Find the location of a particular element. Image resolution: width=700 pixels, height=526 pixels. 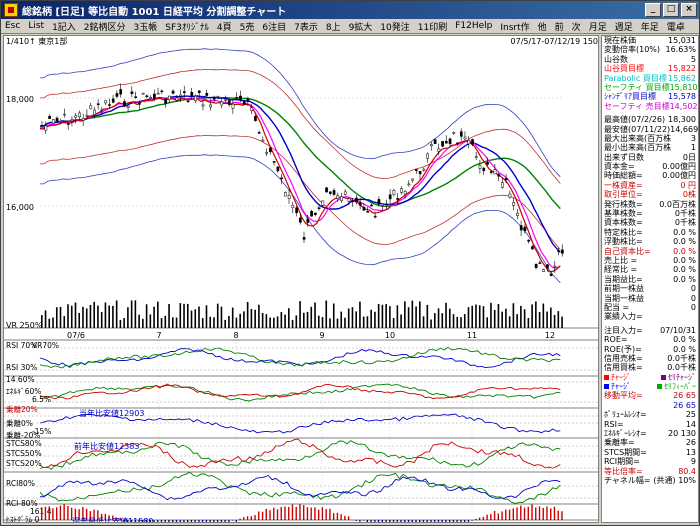

menu-item-12: 10発注 is located at coordinates (395, 27).